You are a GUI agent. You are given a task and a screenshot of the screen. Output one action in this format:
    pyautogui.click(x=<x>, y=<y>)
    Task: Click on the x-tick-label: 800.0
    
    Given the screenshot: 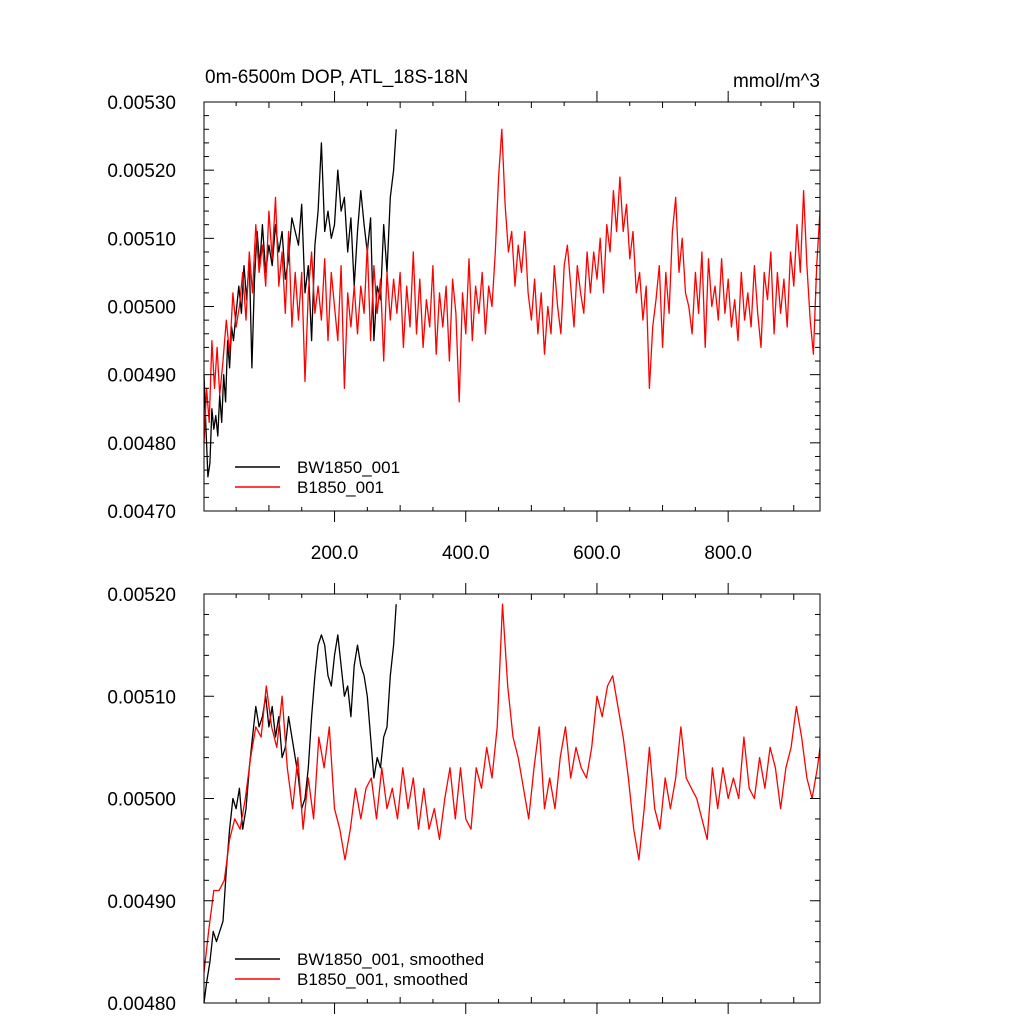 What is the action you would take?
    pyautogui.click(x=728, y=553)
    